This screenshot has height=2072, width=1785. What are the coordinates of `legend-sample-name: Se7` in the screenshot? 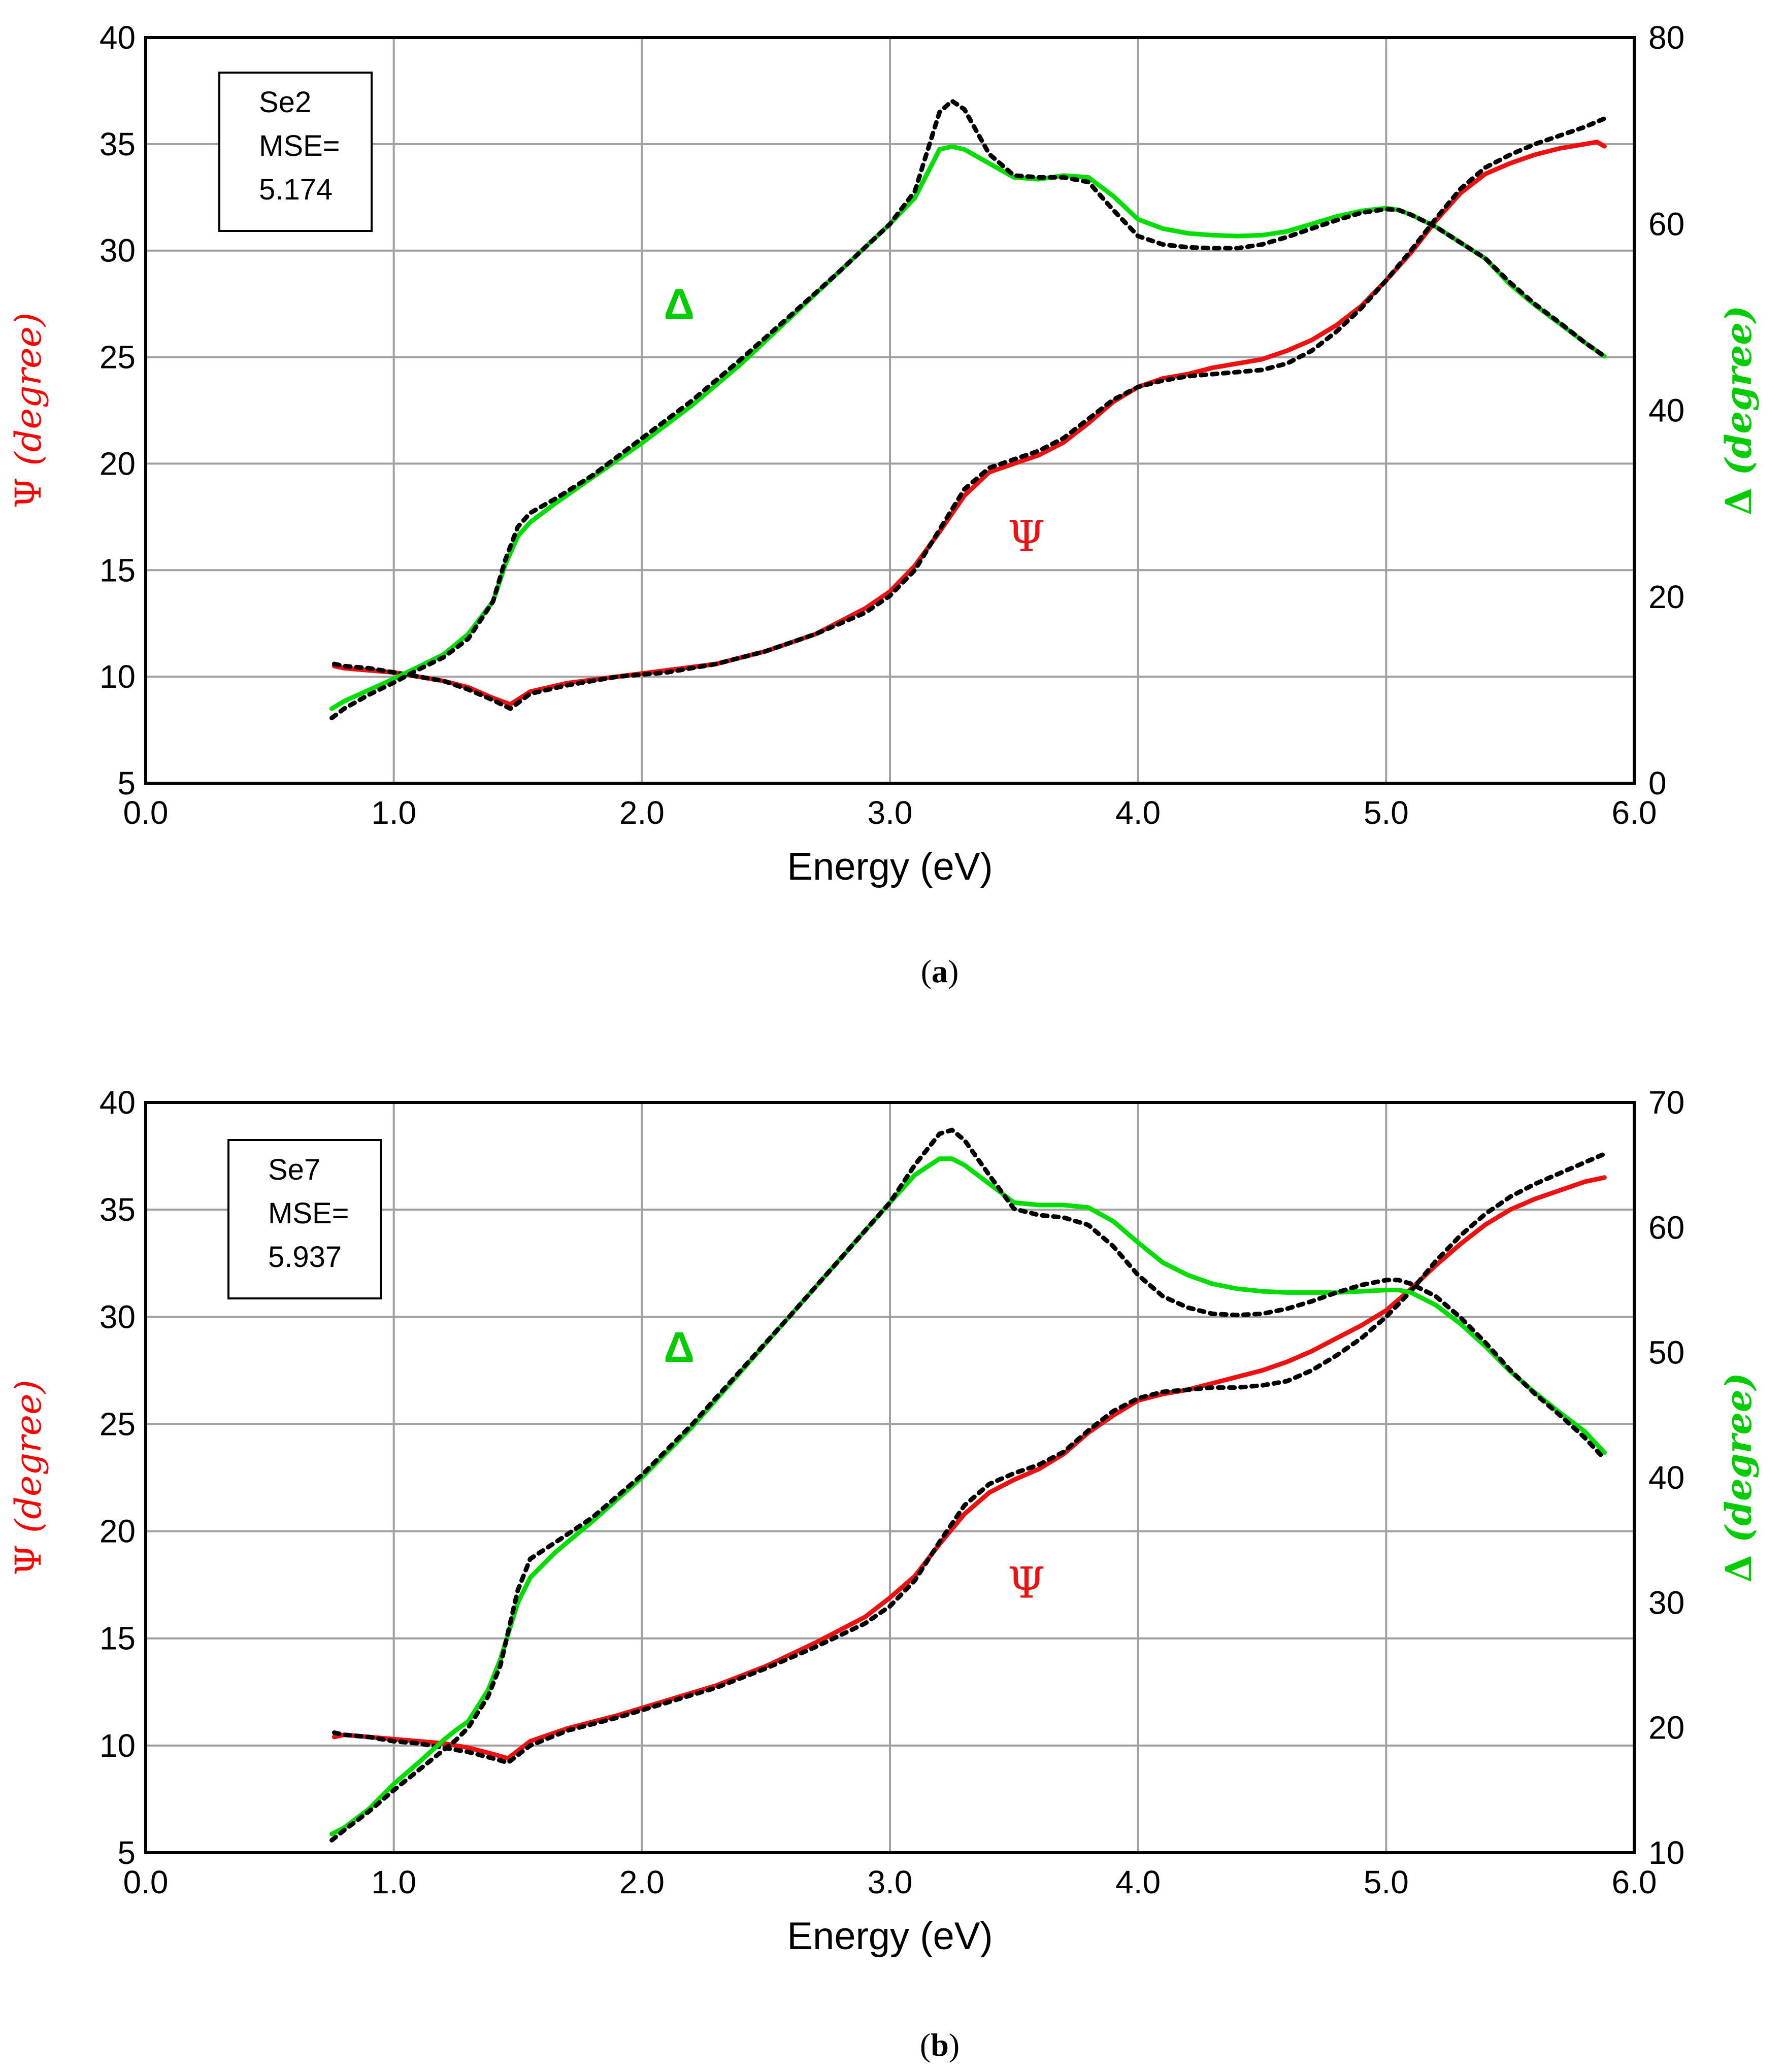 It's located at (294, 1169).